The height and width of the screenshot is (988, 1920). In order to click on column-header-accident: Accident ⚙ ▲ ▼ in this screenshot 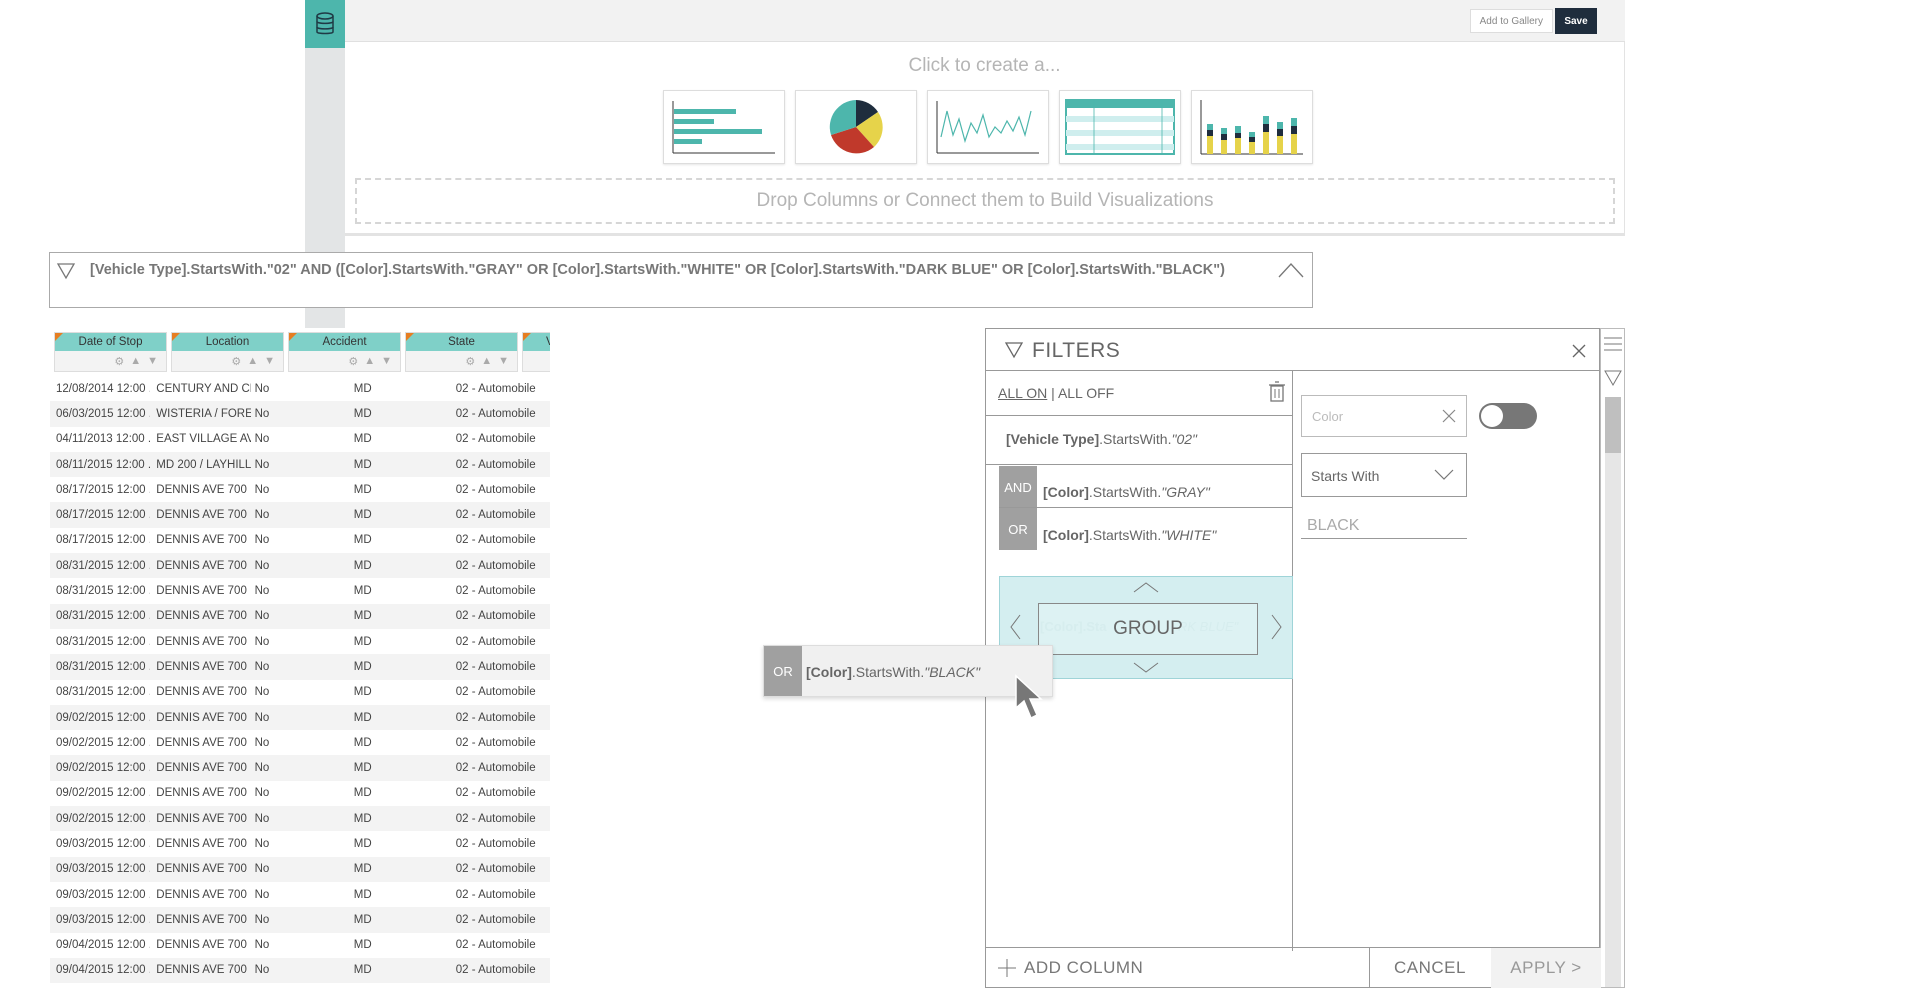, I will do `click(344, 352)`.